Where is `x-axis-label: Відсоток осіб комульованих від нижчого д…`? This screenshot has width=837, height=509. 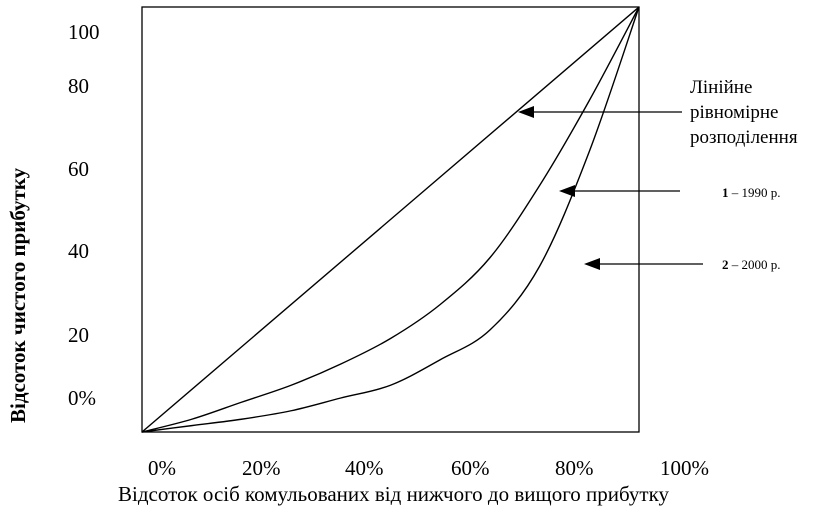
x-axis-label: Відсоток осіб комульованих від нижчого д… is located at coordinates (393, 494).